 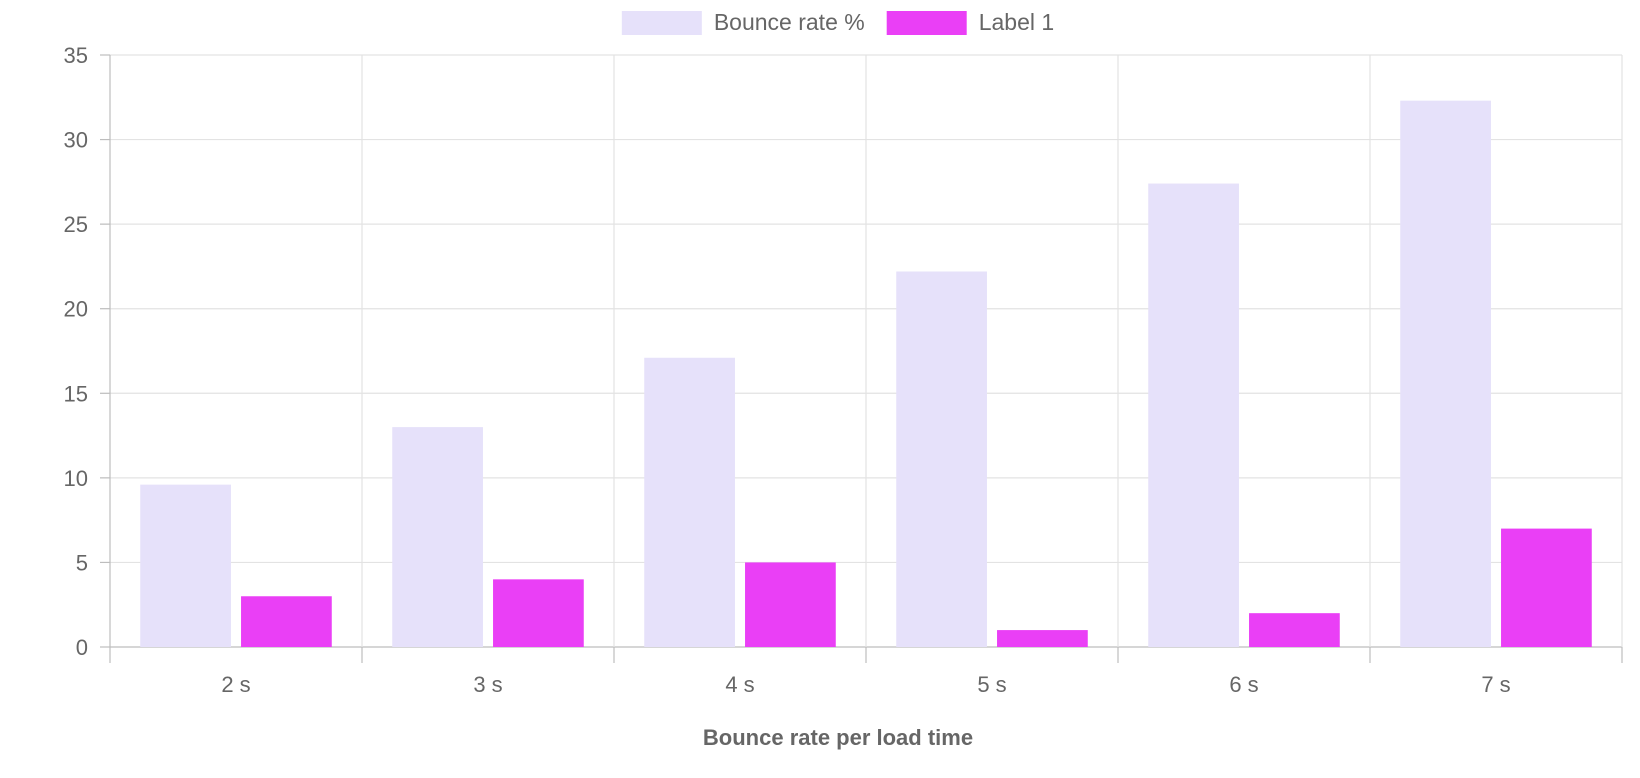 I want to click on y-tick-label: 25, so click(x=76, y=224).